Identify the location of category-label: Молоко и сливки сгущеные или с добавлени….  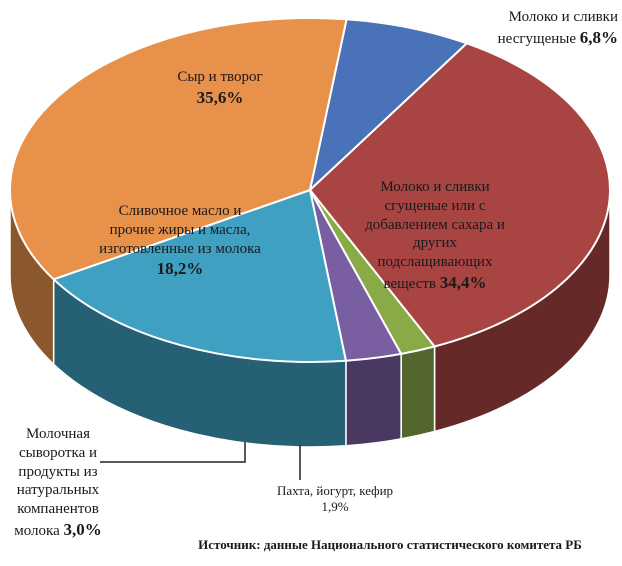
(435, 235).